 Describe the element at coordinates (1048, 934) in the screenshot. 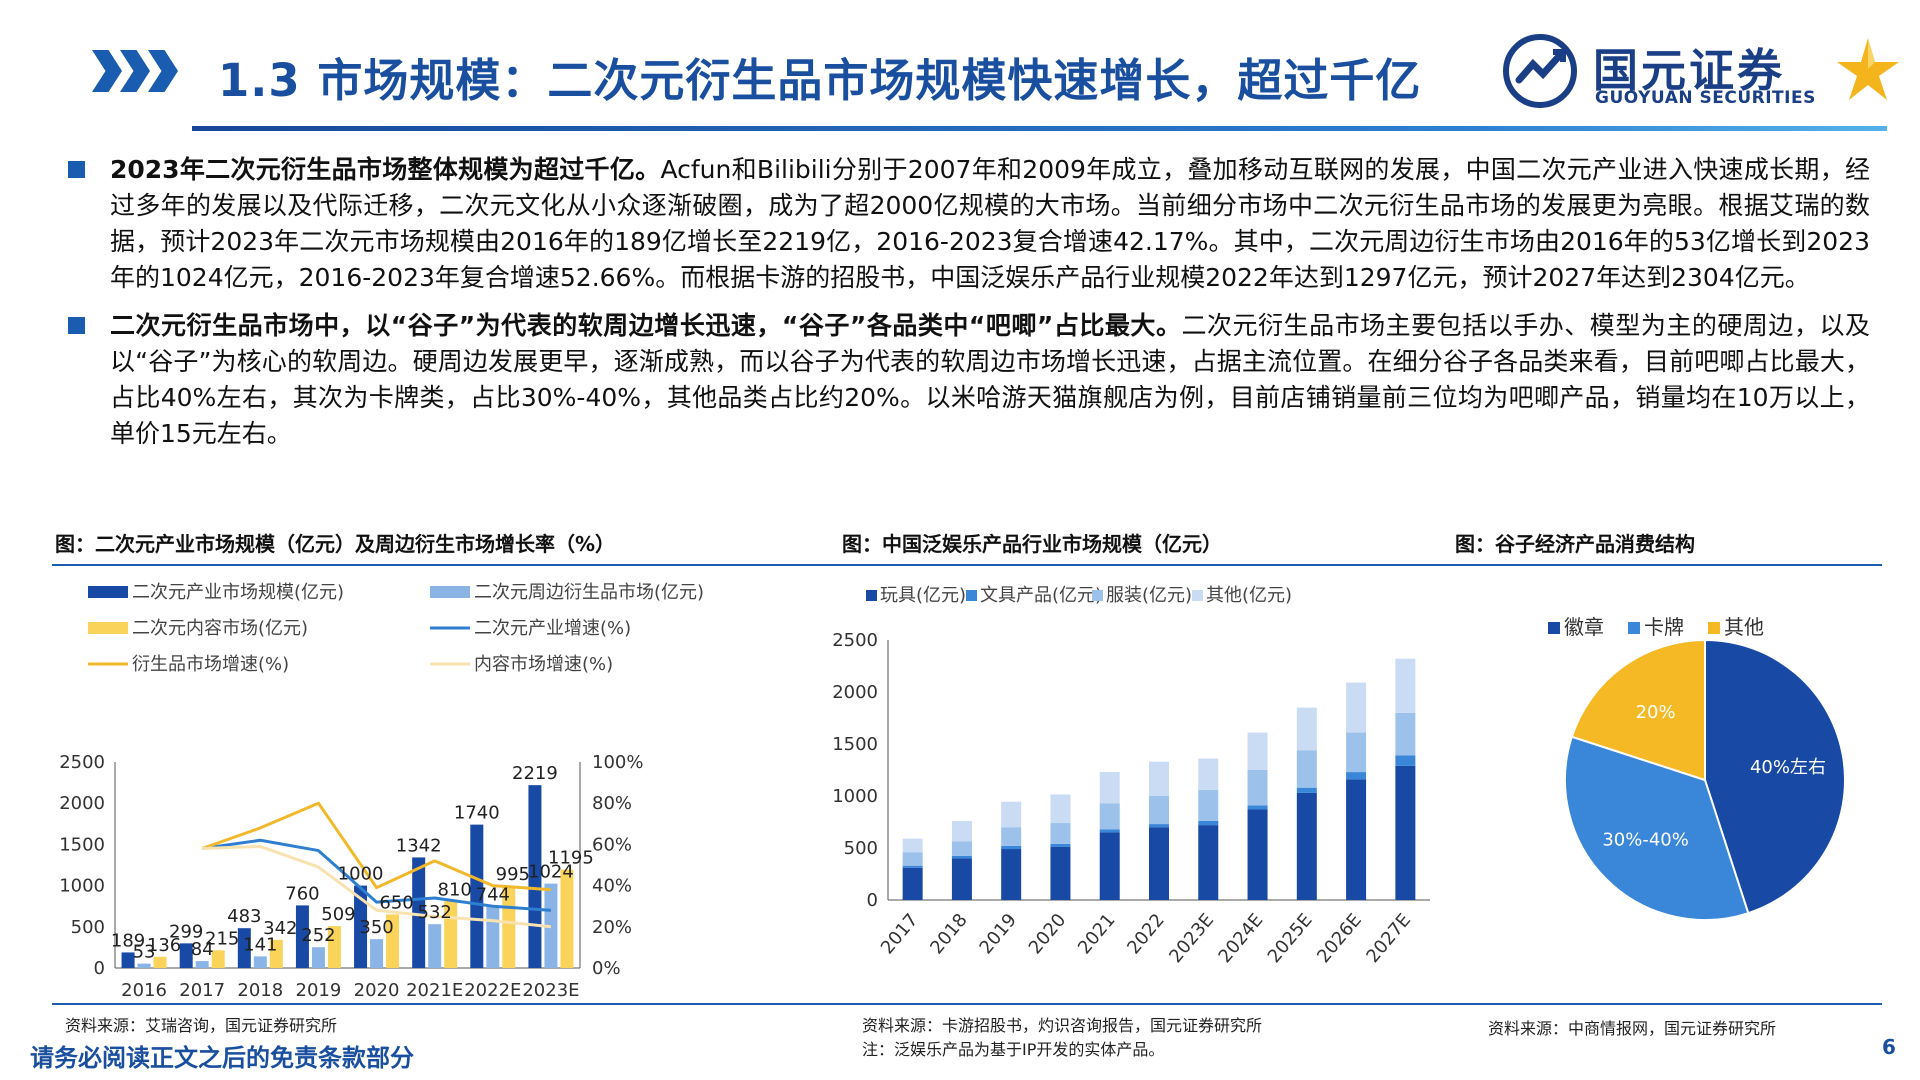

I see `x-tick-label: 2020` at that location.